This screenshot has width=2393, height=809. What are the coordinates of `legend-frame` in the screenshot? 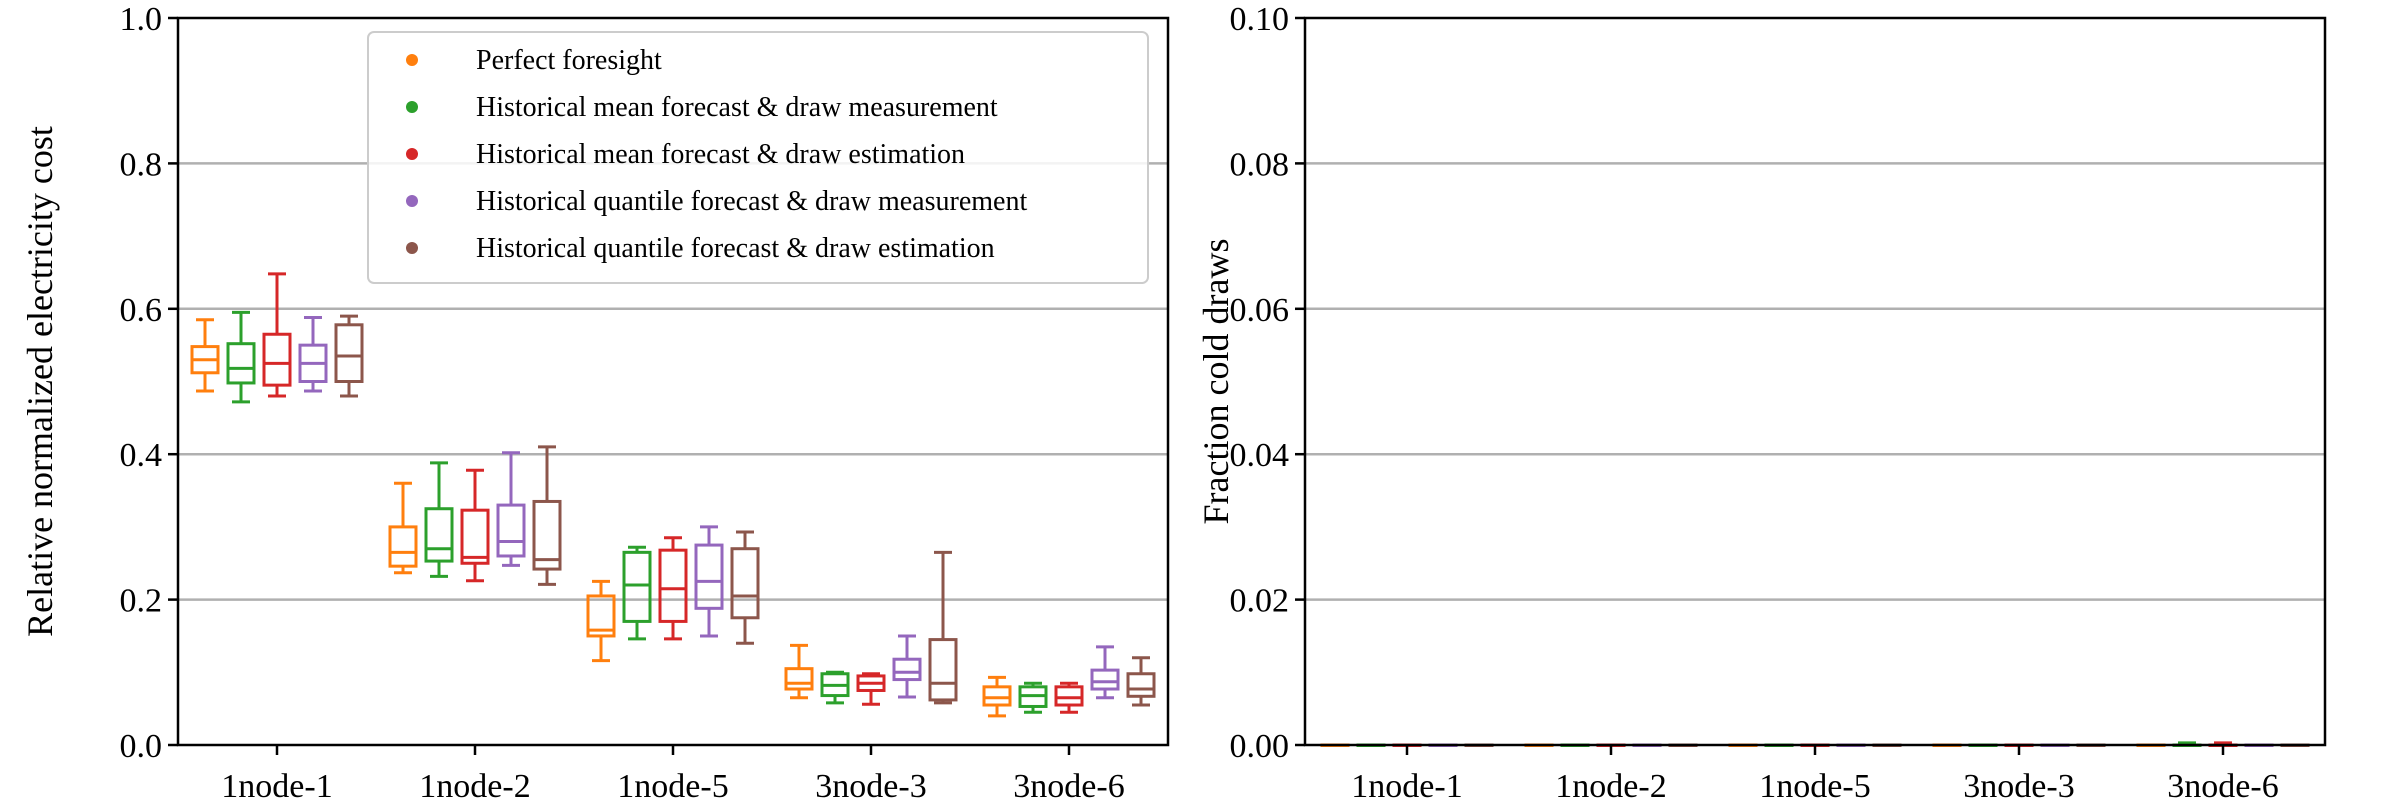 It's located at (758, 157).